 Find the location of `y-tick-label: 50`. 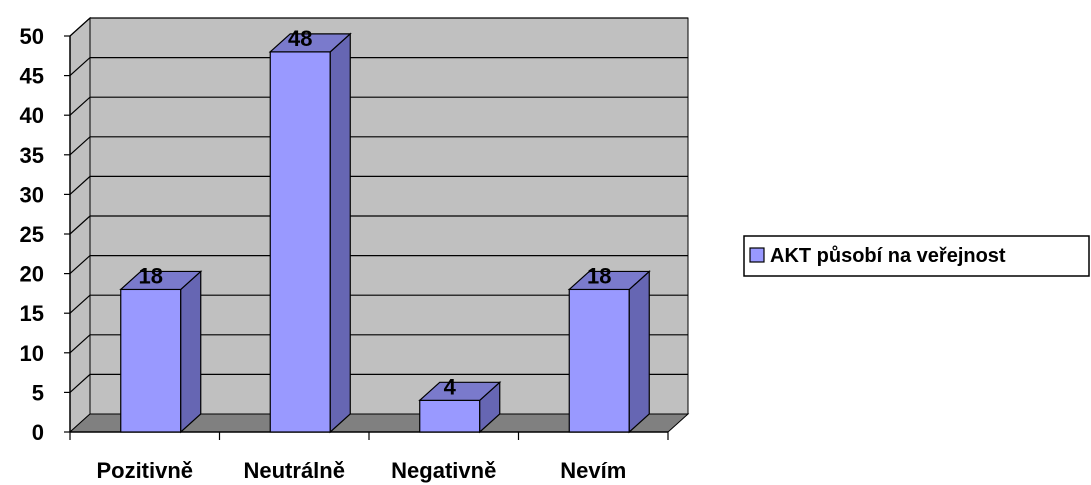

y-tick-label: 50 is located at coordinates (32, 36).